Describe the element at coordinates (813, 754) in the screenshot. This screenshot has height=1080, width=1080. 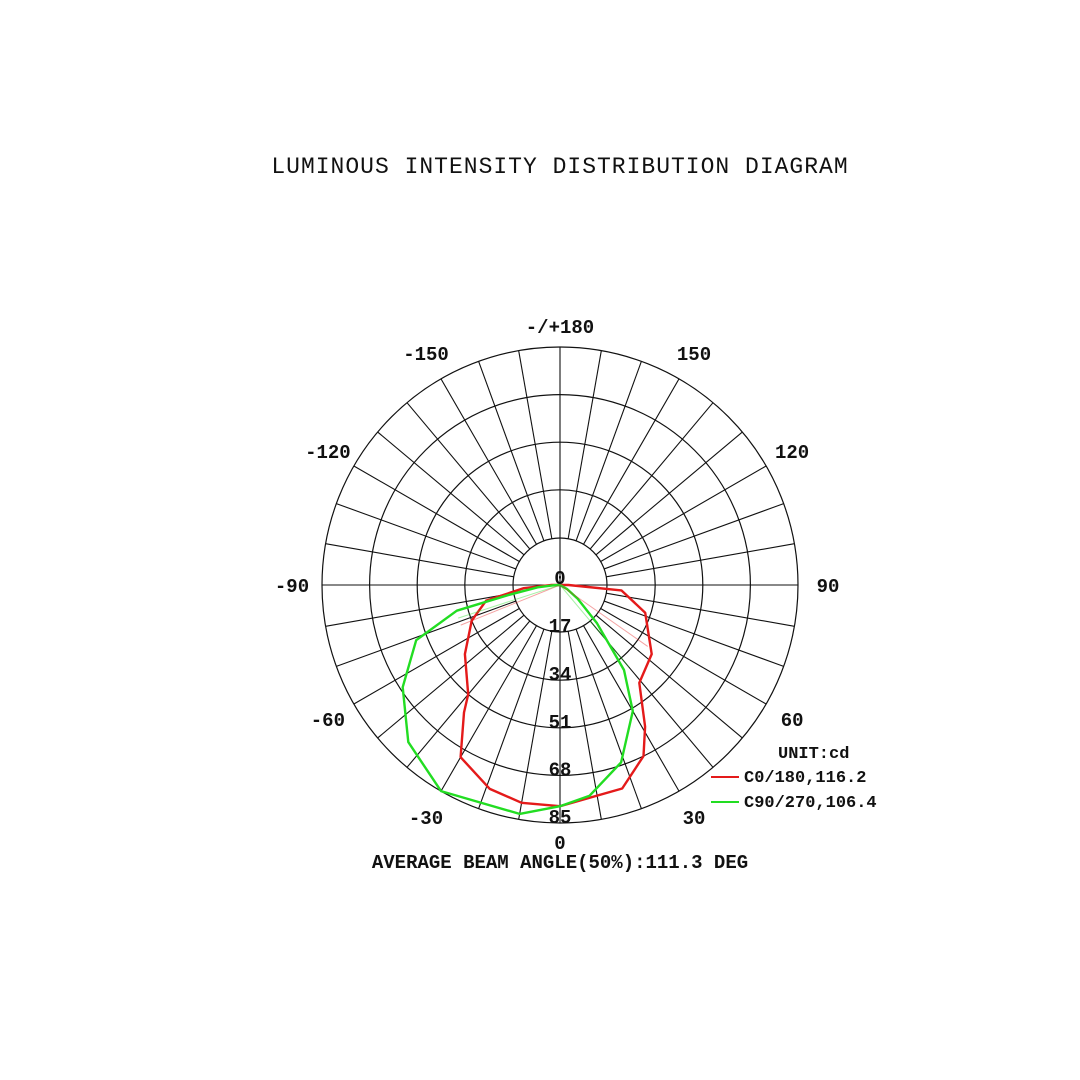
I see `unit-label: UNIT:cd` at that location.